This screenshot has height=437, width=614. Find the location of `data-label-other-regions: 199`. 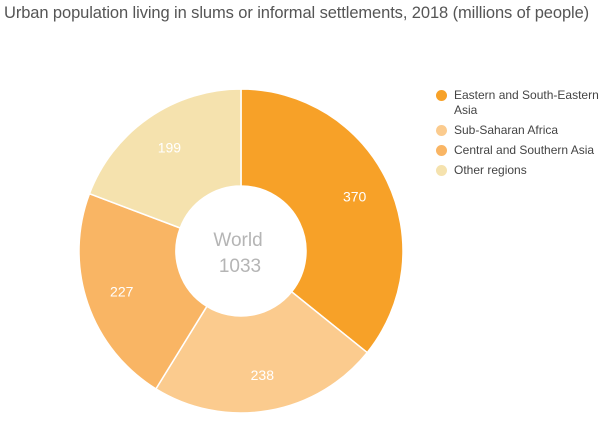

data-label-other-regions: 199 is located at coordinates (170, 147).